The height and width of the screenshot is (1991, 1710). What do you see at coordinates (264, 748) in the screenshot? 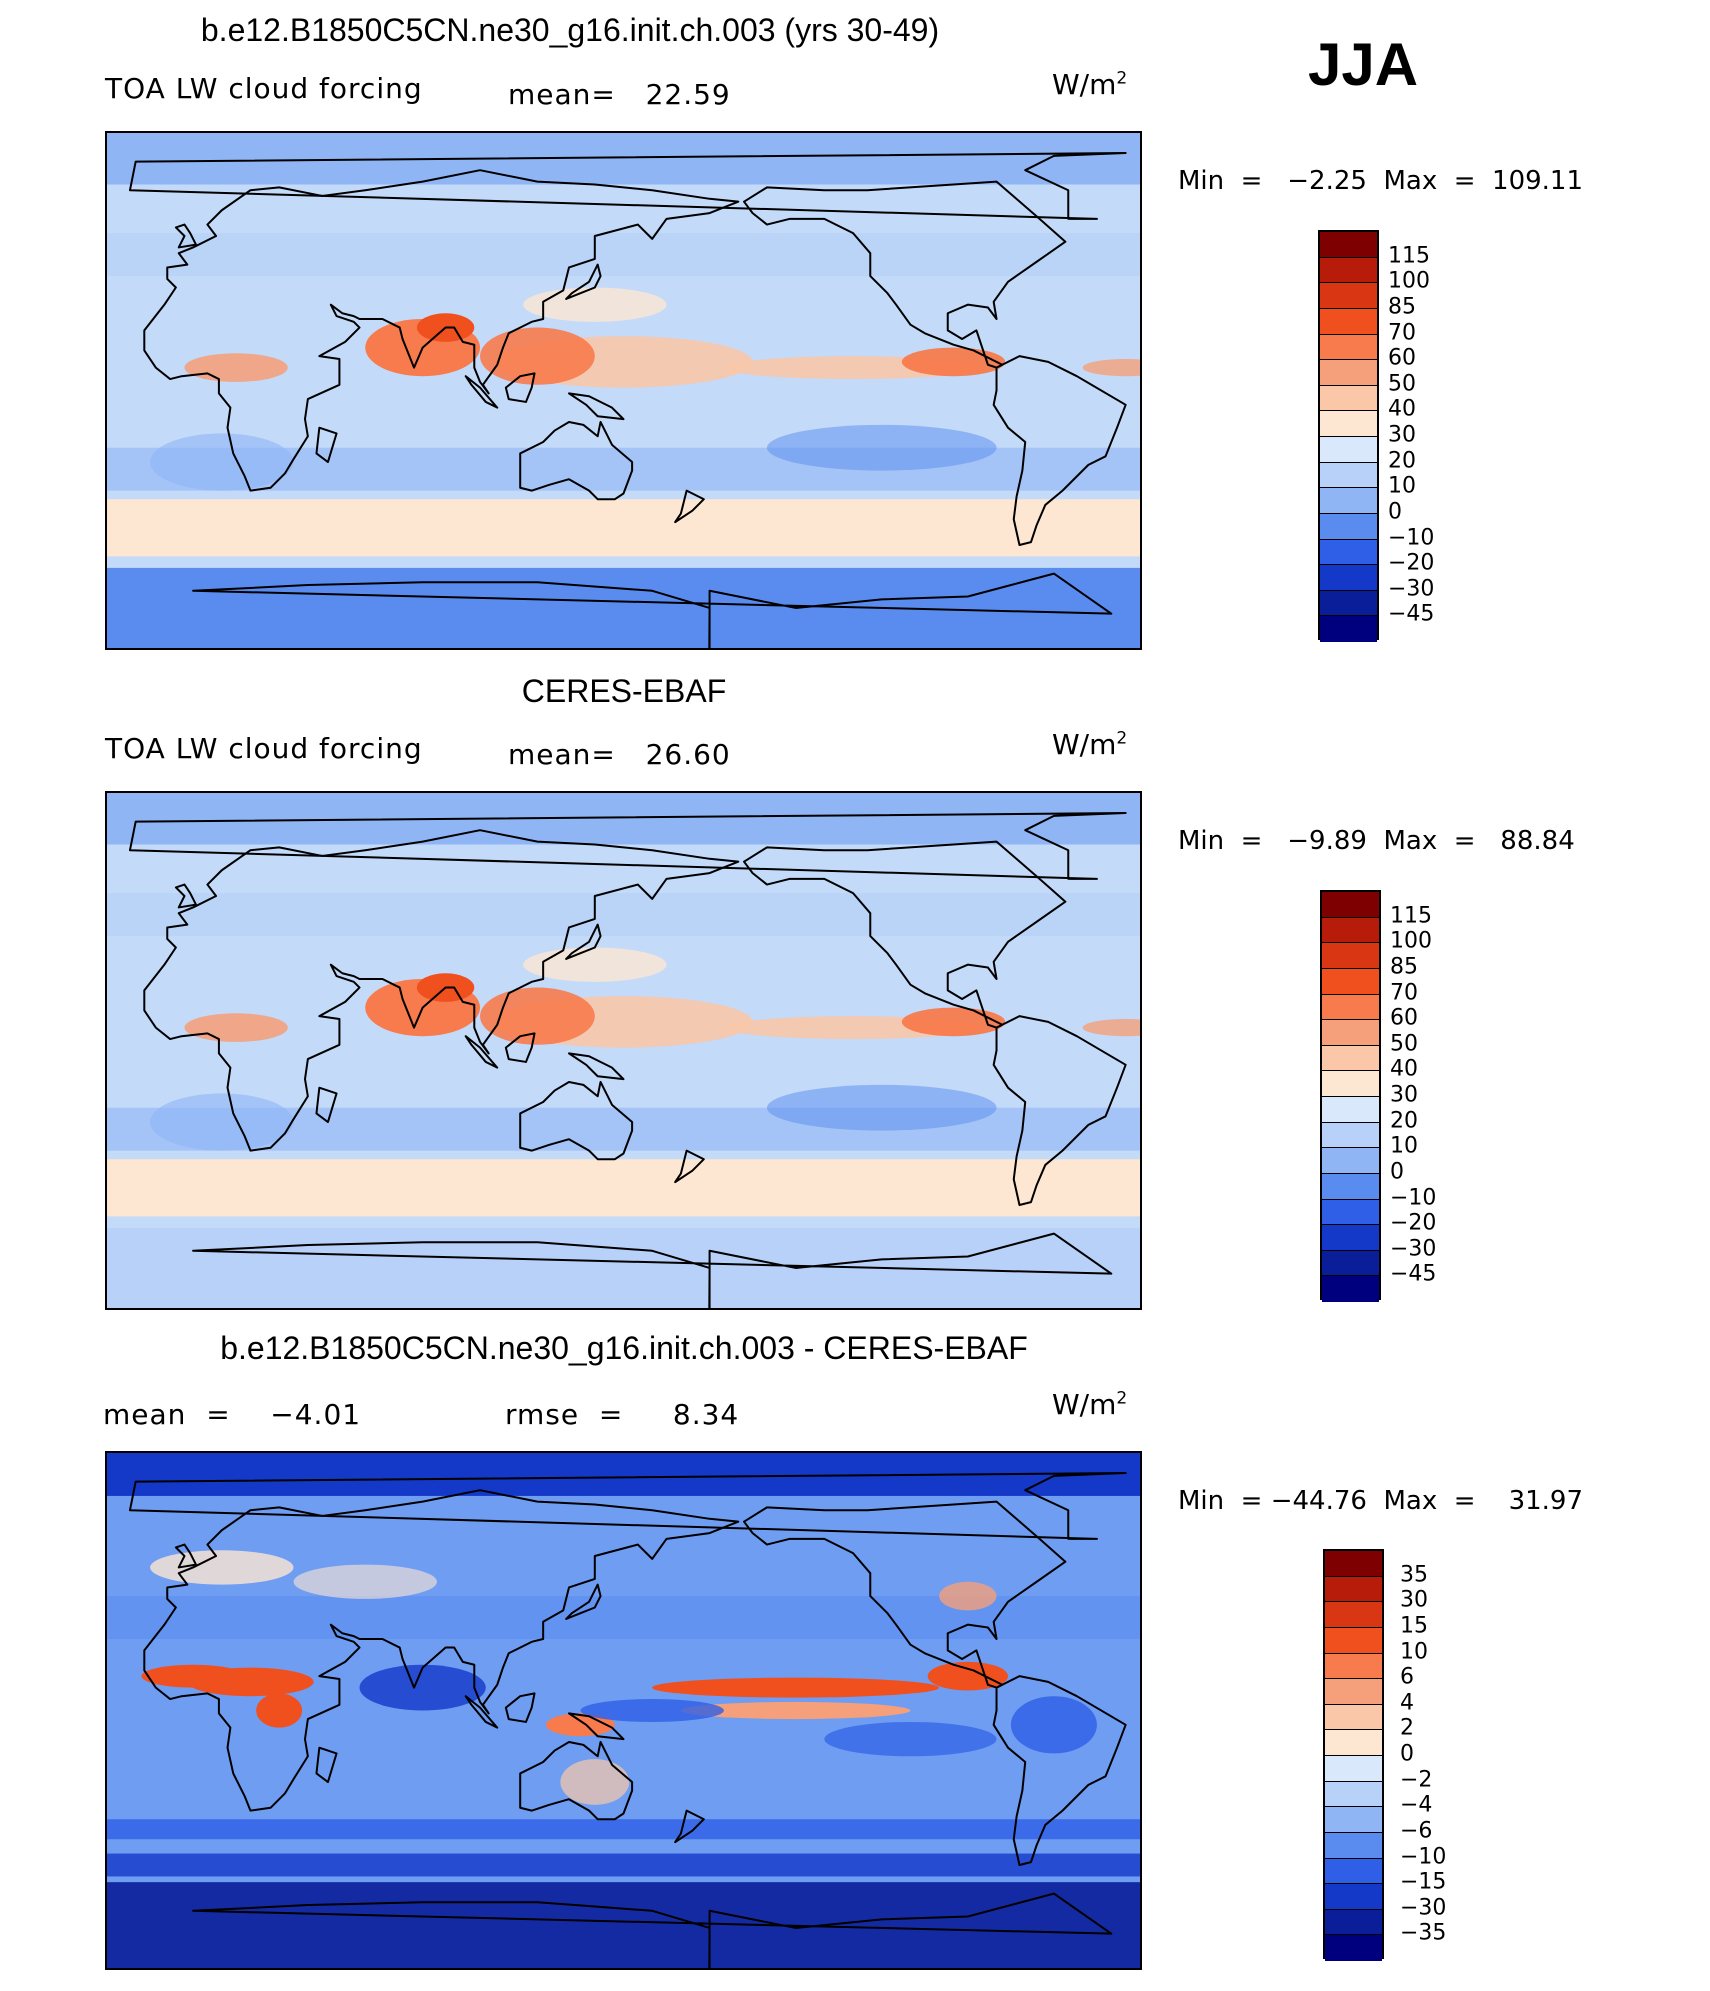
I see `panel-2-variable-label: TOA LW cloud forcing` at bounding box center [264, 748].